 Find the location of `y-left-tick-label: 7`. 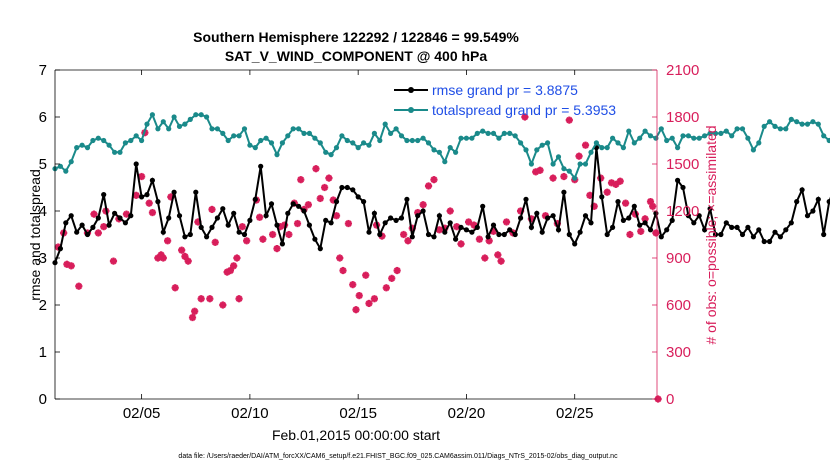

y-left-tick-label: 7 is located at coordinates (43, 70).